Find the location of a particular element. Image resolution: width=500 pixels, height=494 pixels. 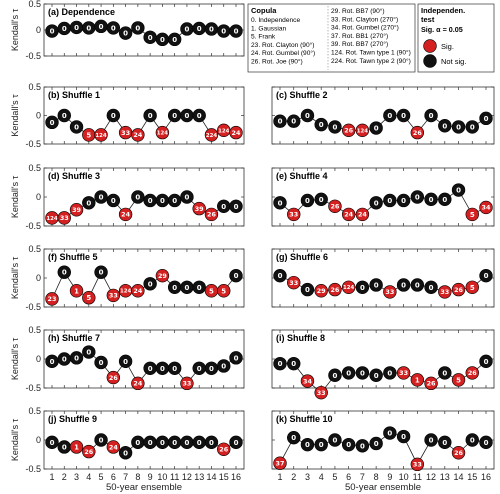

legend-copula-entry: 124. Rot. Tawn type 1 (90°) is located at coordinates (371, 53).